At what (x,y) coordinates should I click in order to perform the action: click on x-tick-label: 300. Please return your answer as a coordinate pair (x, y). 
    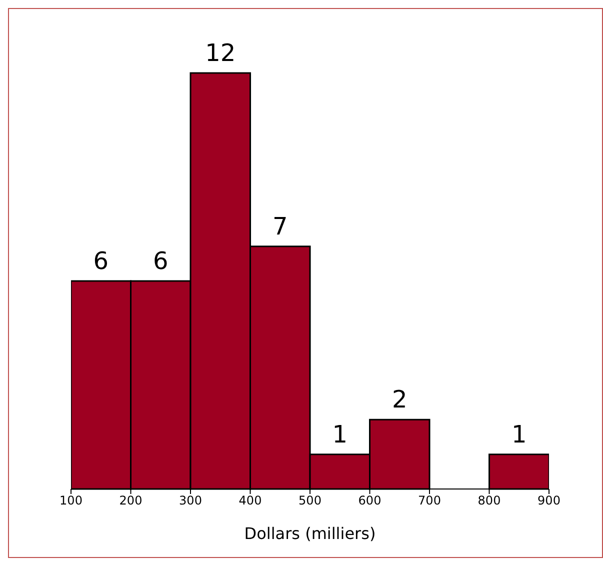
    Looking at the image, I should click on (190, 501).